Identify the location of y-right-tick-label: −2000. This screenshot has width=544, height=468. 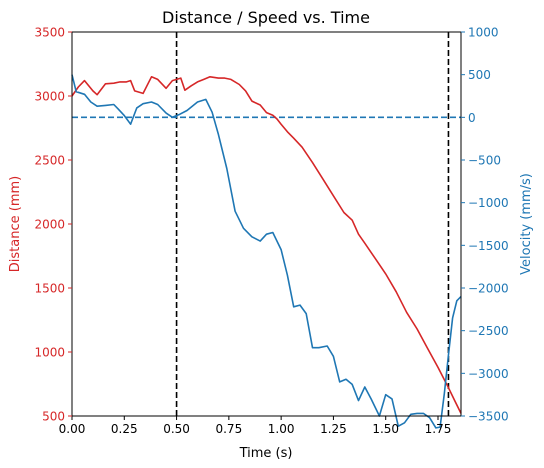
(488, 289).